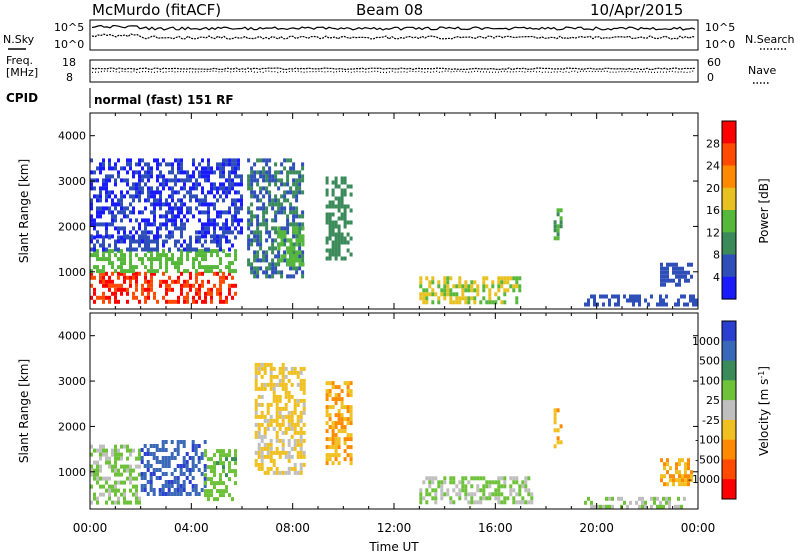  Describe the element at coordinates (555, 430) in the screenshot. I see `velocity-cell-r6` at that location.